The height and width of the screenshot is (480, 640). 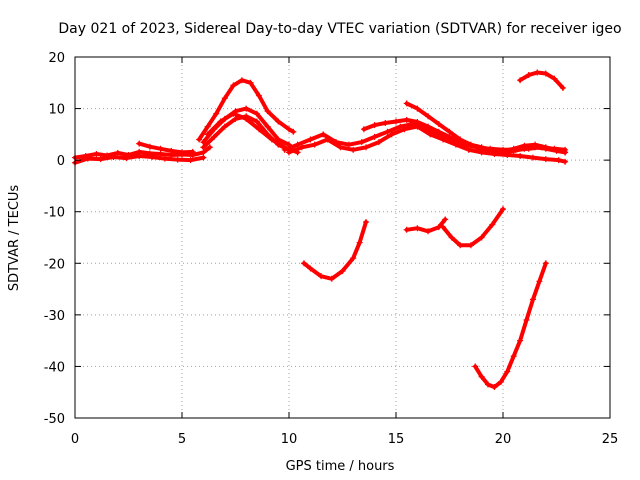 What do you see at coordinates (503, 439) in the screenshot?
I see `x-tick-label: 20` at bounding box center [503, 439].